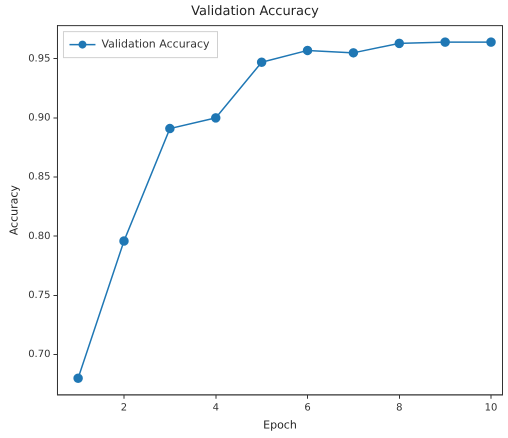 Image resolution: width=508 pixels, height=438 pixels. I want to click on y-tick-label: 0.75, so click(39, 295).